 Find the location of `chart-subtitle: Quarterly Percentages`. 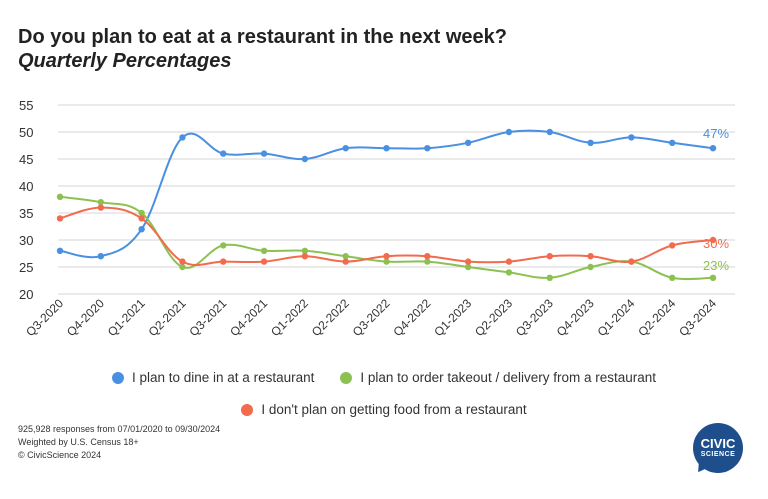

chart-subtitle: Quarterly Percentages is located at coordinates (125, 61).